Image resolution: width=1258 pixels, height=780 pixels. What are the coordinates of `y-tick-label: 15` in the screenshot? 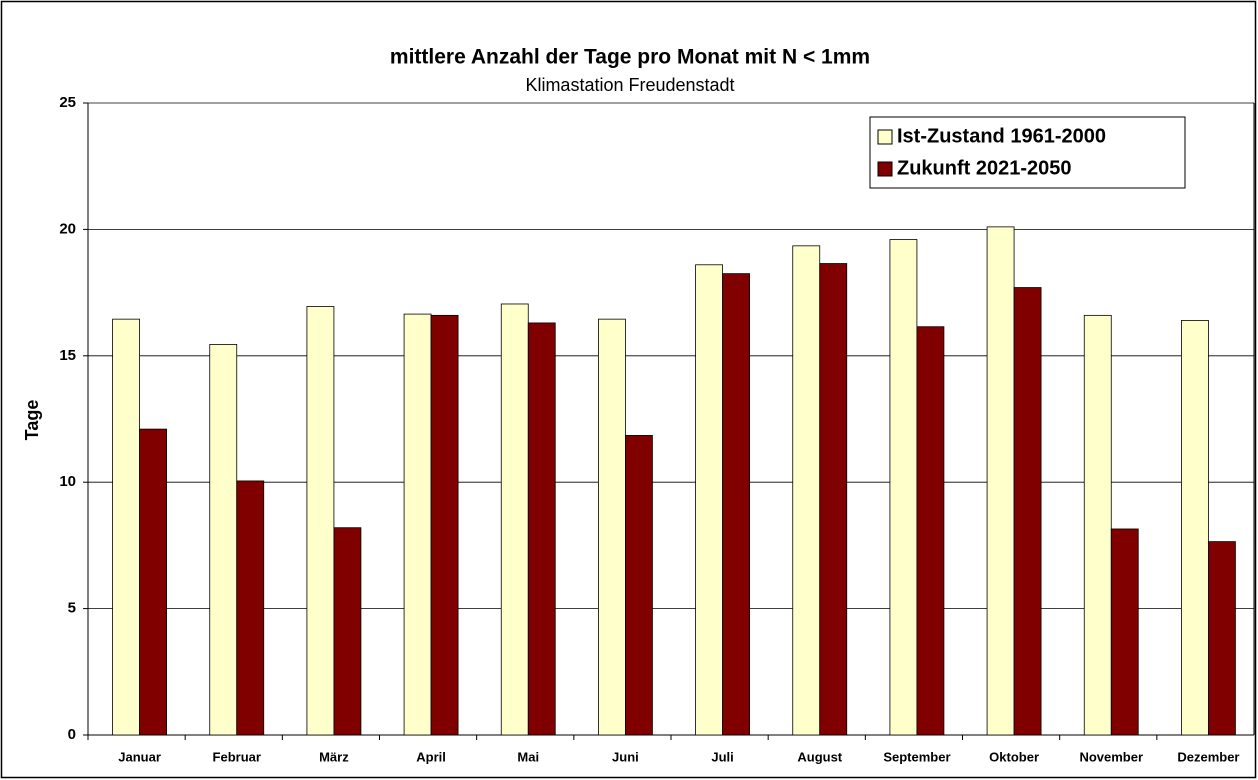 It's located at (67, 355).